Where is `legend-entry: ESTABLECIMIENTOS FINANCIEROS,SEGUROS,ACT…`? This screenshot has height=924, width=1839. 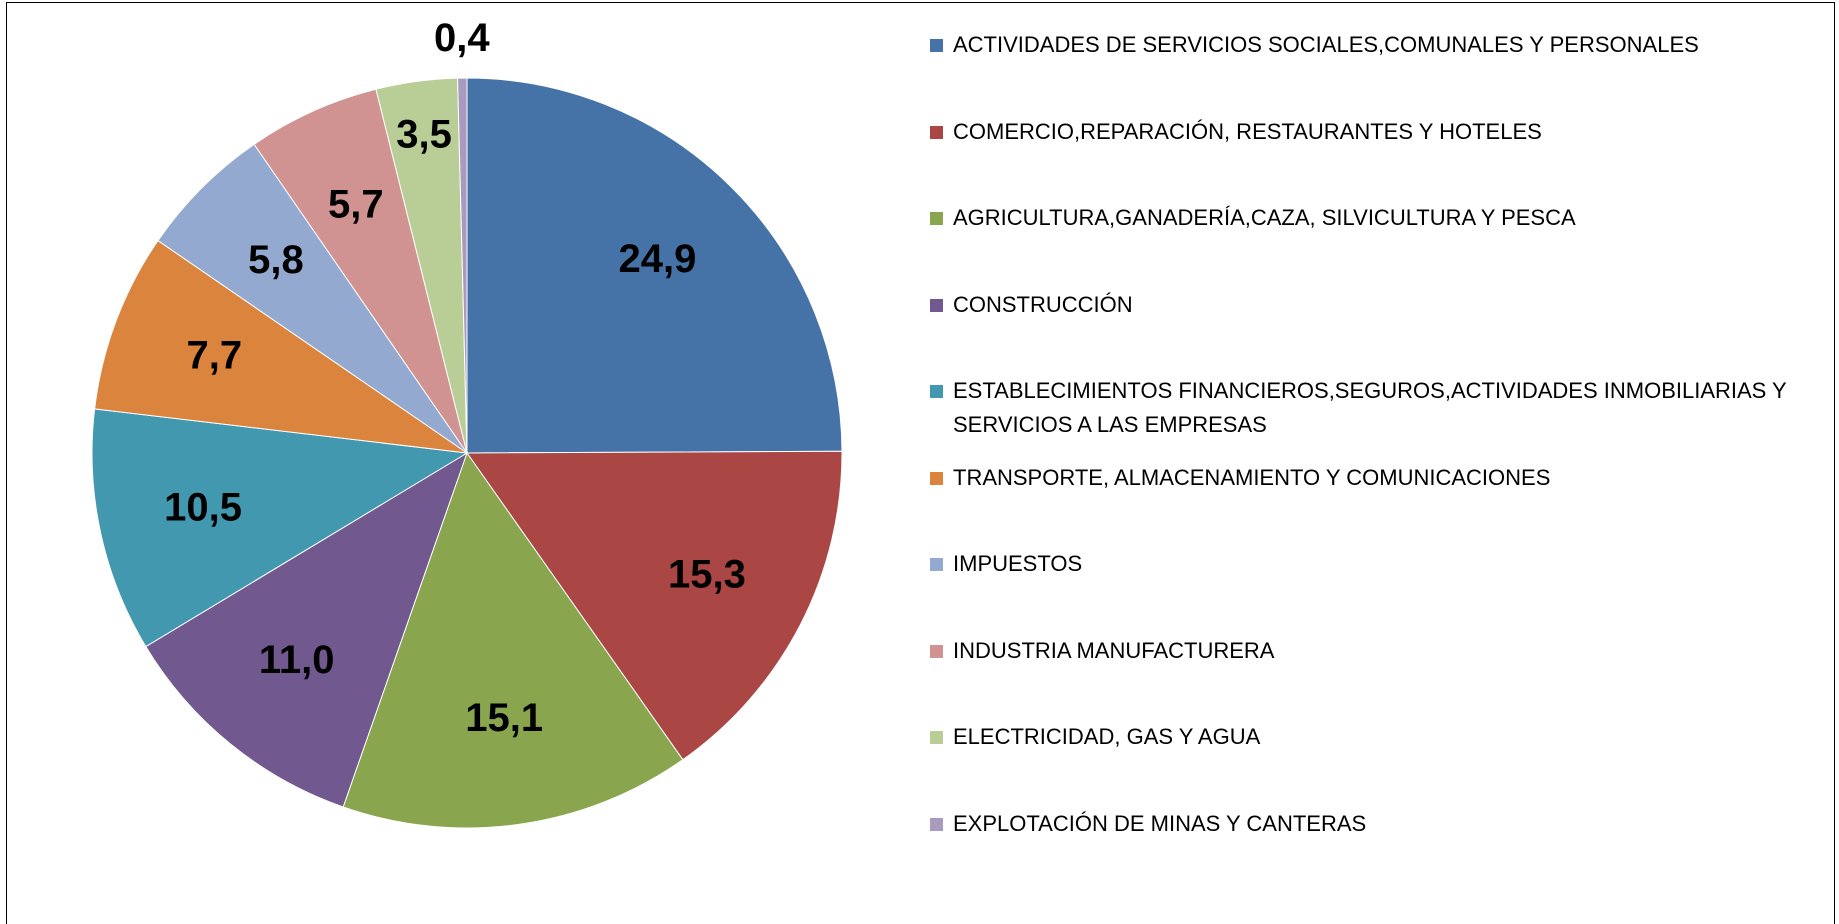 legend-entry: ESTABLECIMIENTOS FINANCIEROS,SEGUROS,ACT… is located at coordinates (1377, 408).